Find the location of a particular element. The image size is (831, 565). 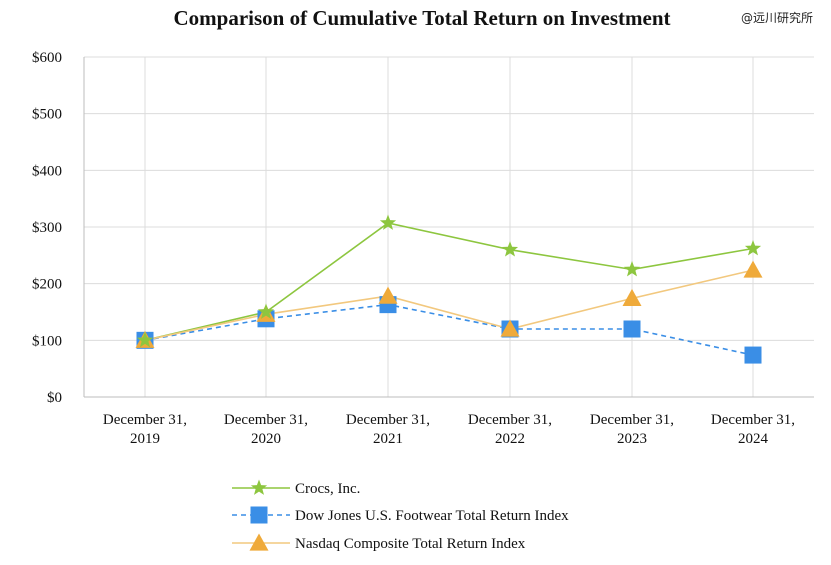

legend-label: Crocs, Inc. is located at coordinates (327, 489).